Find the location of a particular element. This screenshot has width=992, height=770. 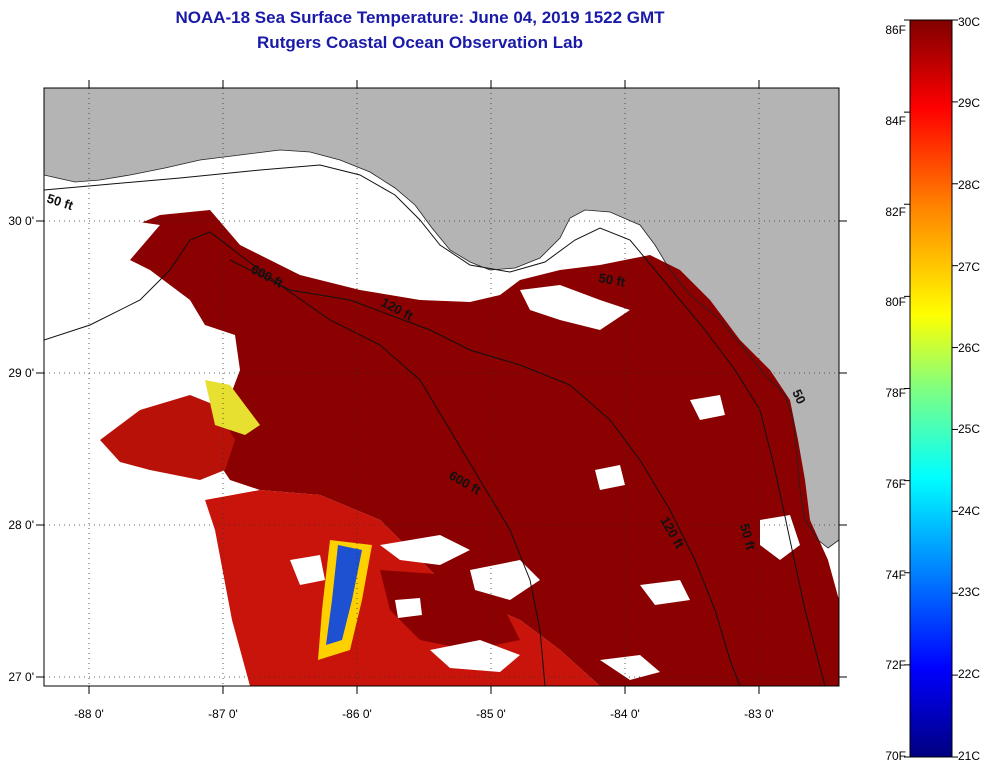

colorbar is located at coordinates (931, 388).